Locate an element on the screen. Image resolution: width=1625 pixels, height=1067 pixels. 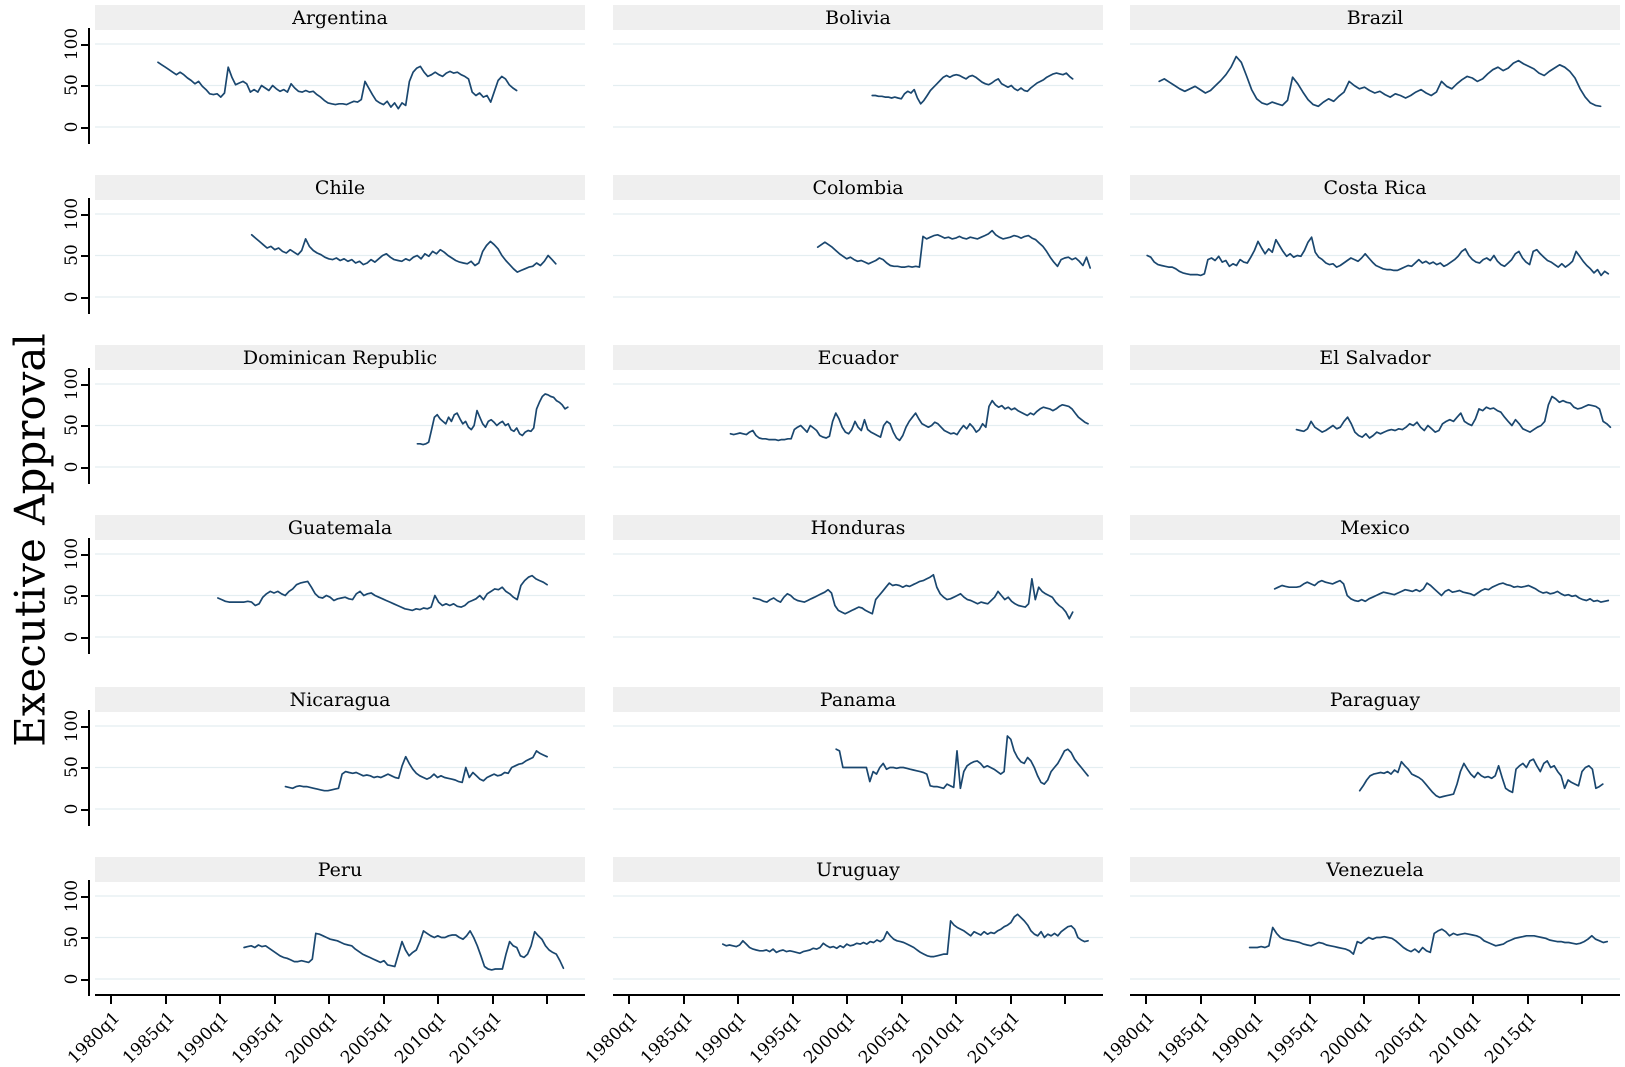
panel-chile: Chile is located at coordinates (340, 243).